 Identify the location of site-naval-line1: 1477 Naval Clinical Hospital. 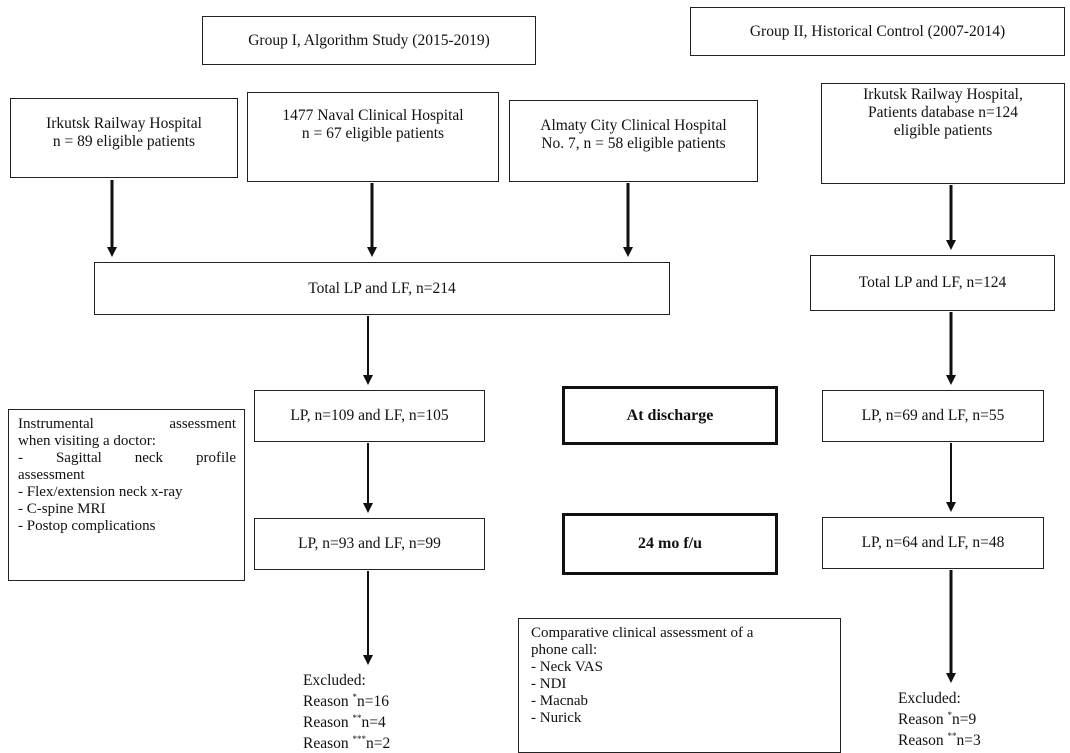
(373, 115).